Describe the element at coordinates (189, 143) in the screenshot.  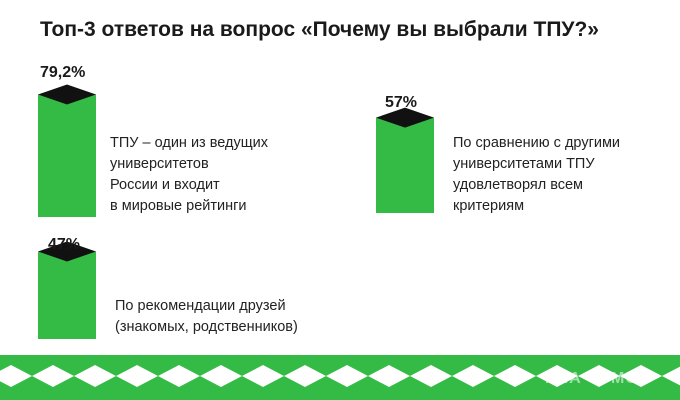
I see `category-label-1-line: ТПУ – один из ведущих` at that location.